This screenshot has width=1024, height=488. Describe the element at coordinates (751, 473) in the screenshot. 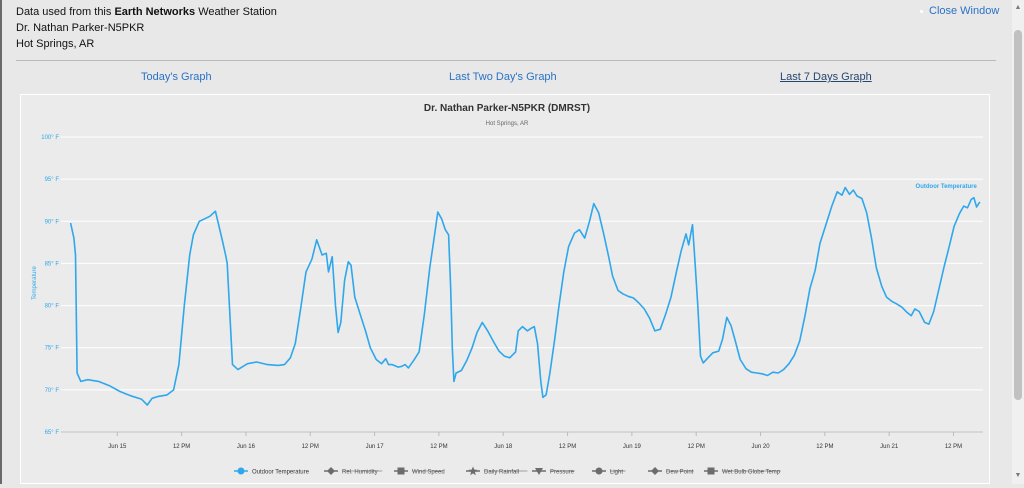

I see `legend-label: Wet Bulb Globe Temp` at that location.